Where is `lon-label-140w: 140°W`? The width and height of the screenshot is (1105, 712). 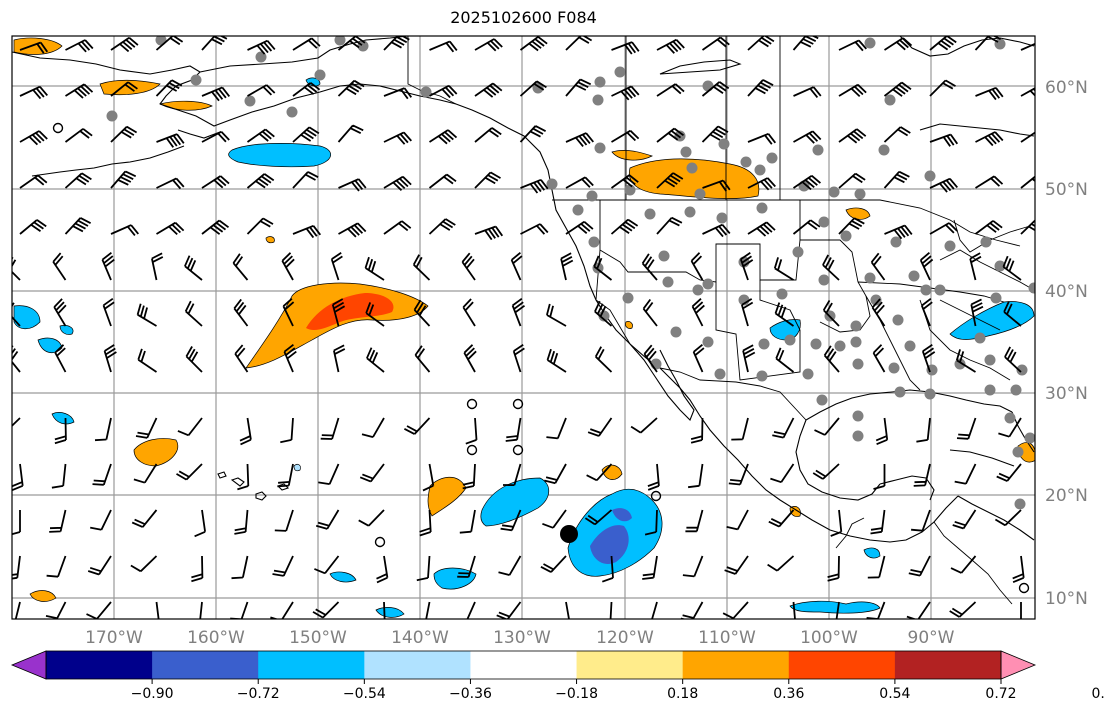
lon-label-140w: 140°W is located at coordinates (420, 638).